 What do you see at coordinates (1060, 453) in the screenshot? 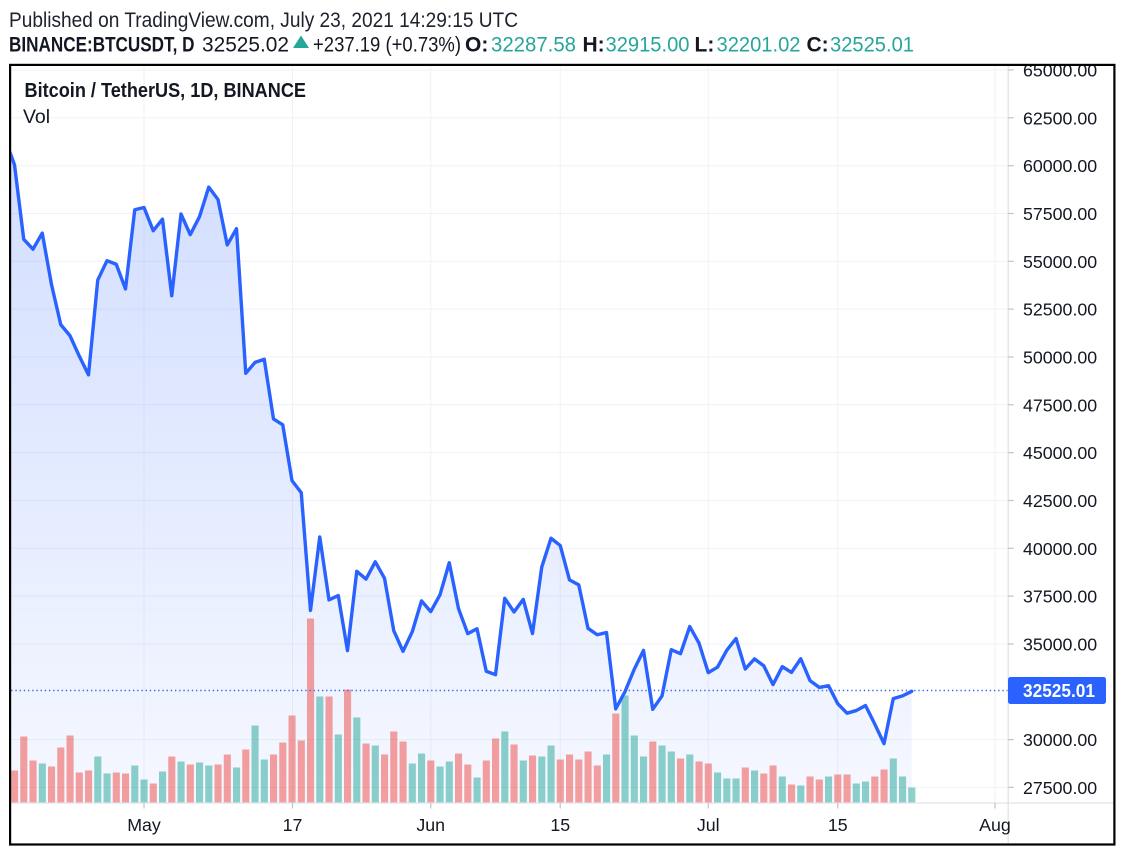
I see `svg-text: 45000.00` at bounding box center [1060, 453].